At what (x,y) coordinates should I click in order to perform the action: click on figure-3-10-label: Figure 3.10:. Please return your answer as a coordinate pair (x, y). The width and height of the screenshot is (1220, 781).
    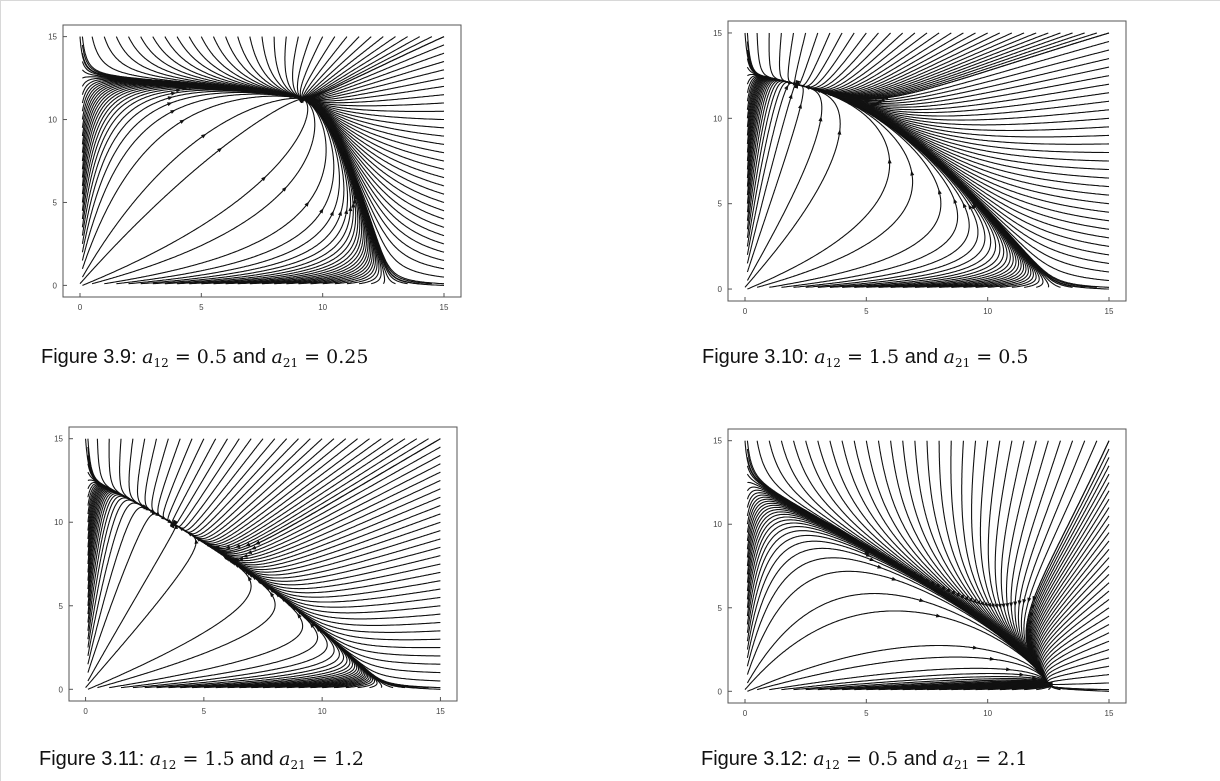
    Looking at the image, I should click on (755, 357).